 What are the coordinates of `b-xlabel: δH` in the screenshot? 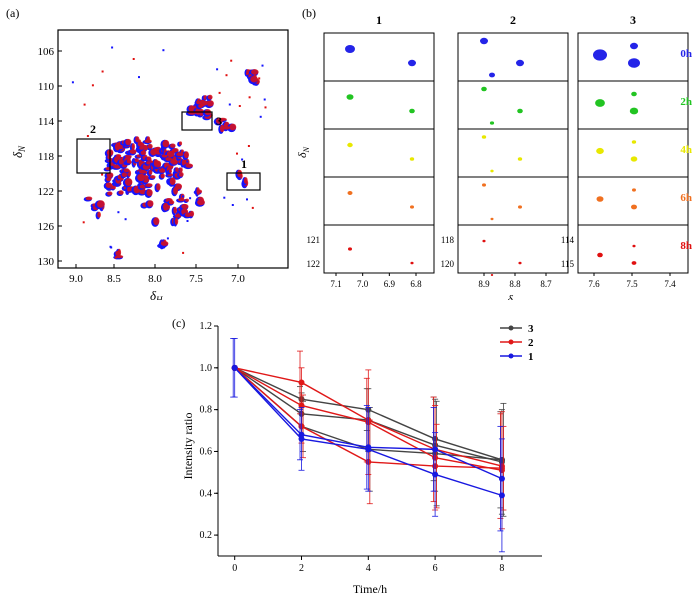 It's located at (513, 296).